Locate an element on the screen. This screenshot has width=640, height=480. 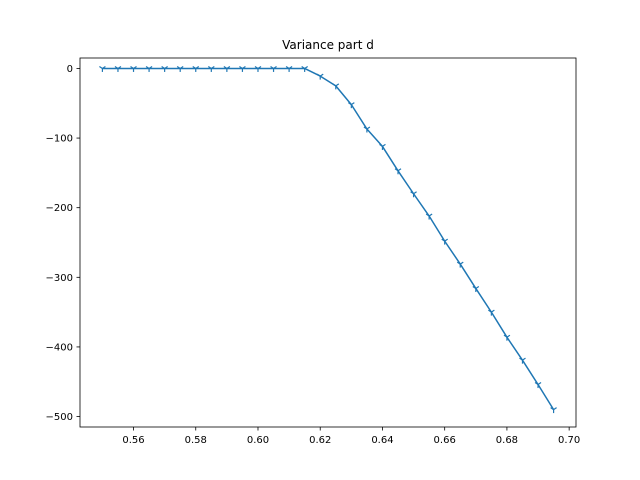
y-tick-label: −100 is located at coordinates (59, 139).